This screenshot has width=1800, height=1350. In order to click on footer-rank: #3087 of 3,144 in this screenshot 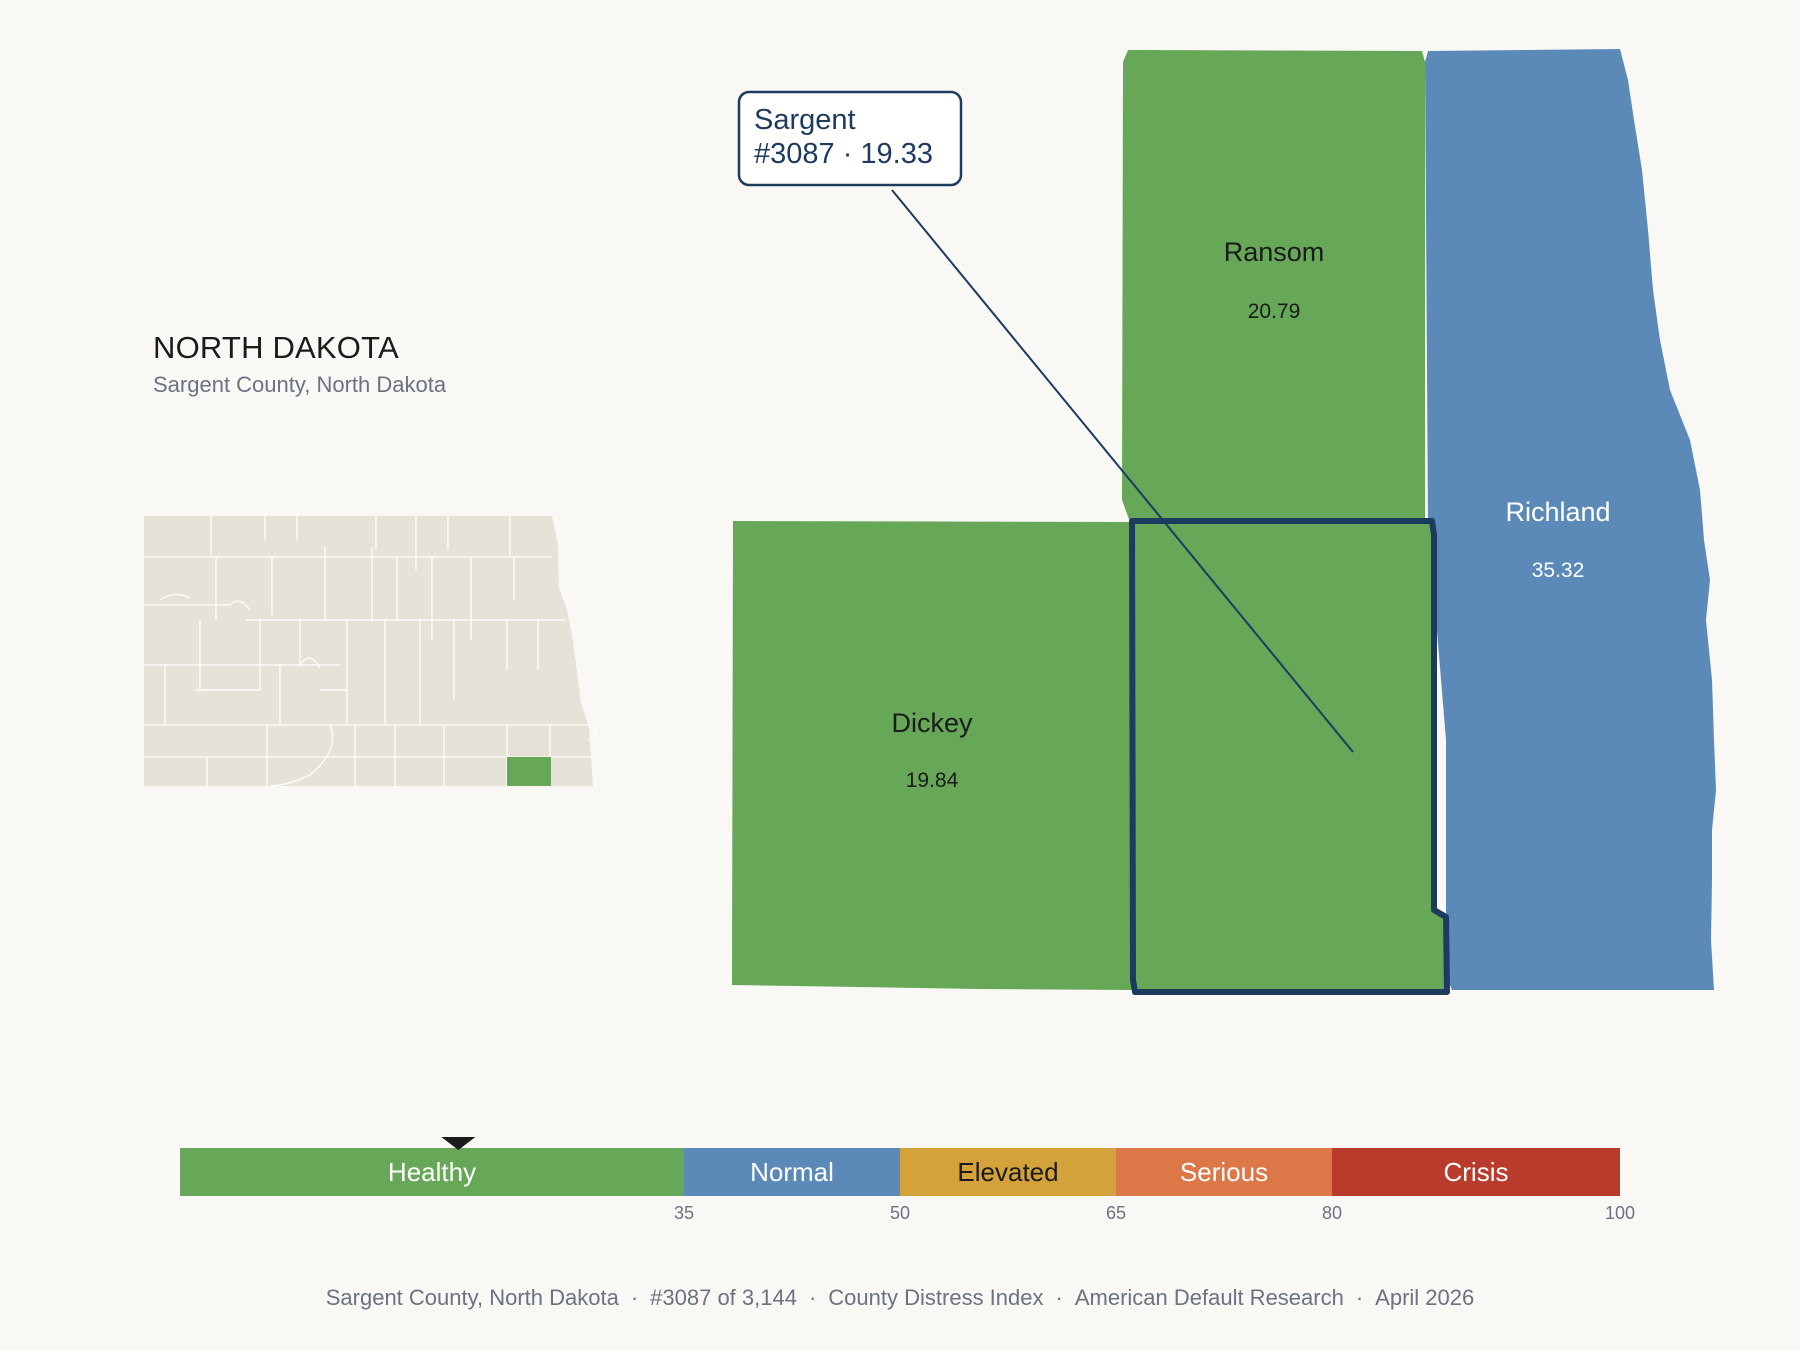, I will do `click(723, 1297)`.